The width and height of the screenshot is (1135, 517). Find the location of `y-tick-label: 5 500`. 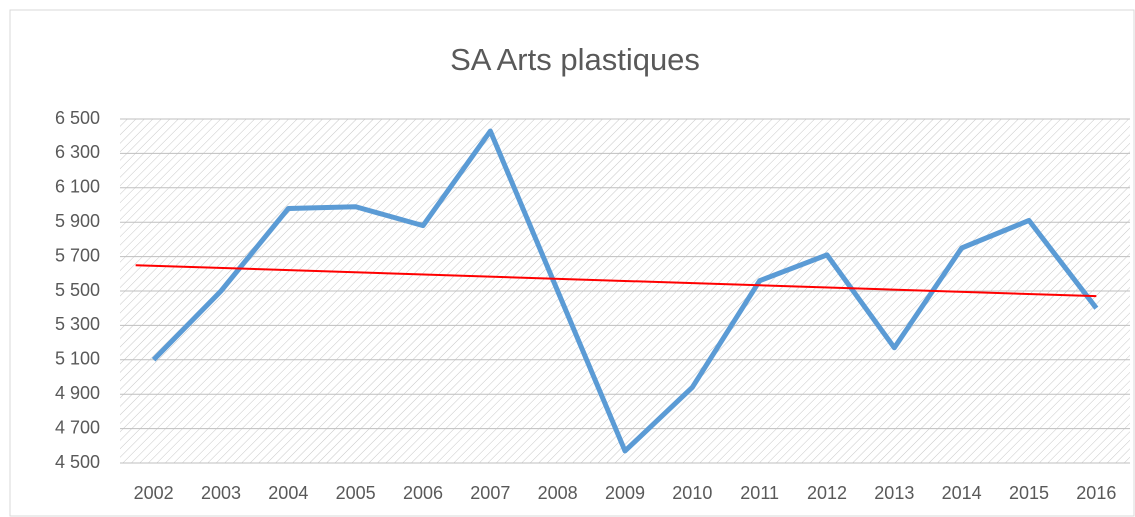

y-tick-label: 5 500 is located at coordinates (77, 290).